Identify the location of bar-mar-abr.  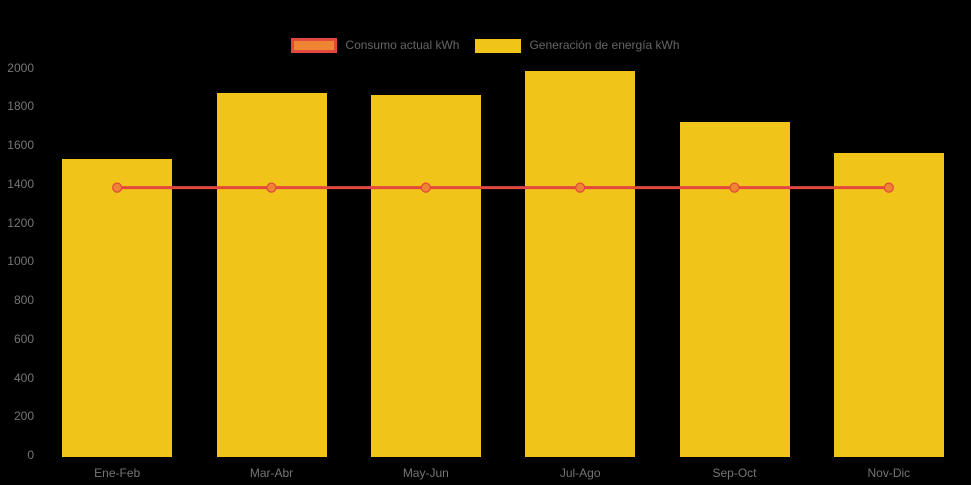
(271, 274).